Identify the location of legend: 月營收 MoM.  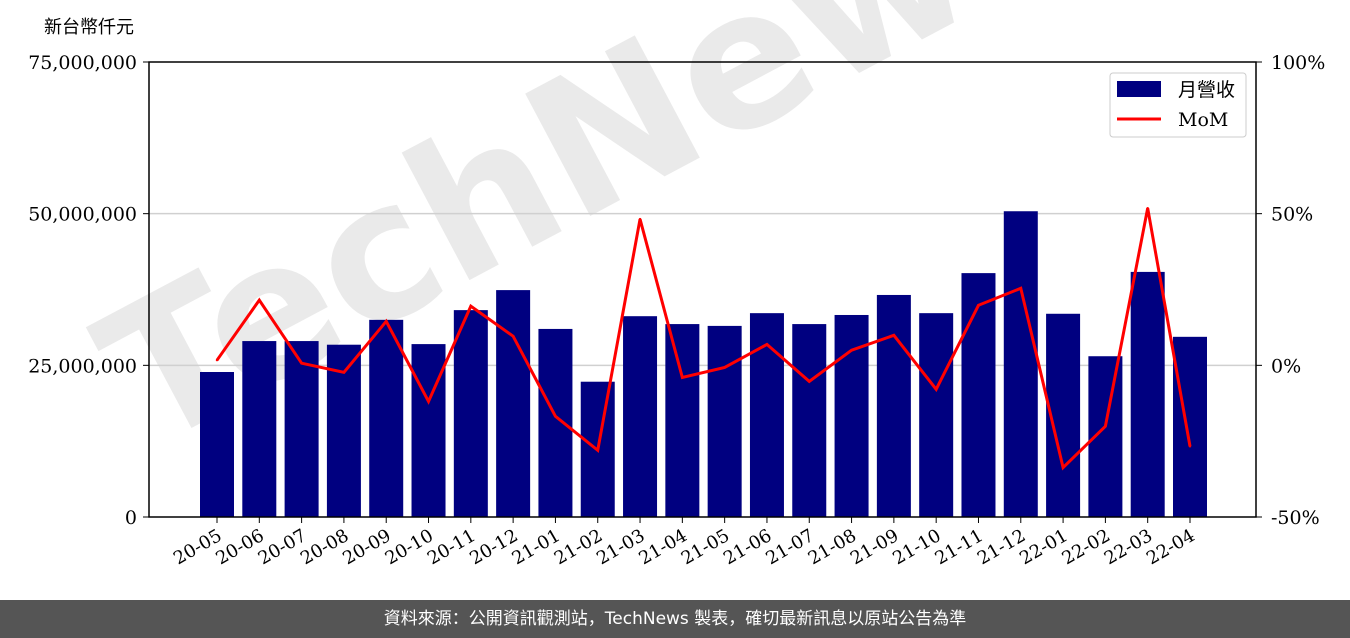
(1178, 105).